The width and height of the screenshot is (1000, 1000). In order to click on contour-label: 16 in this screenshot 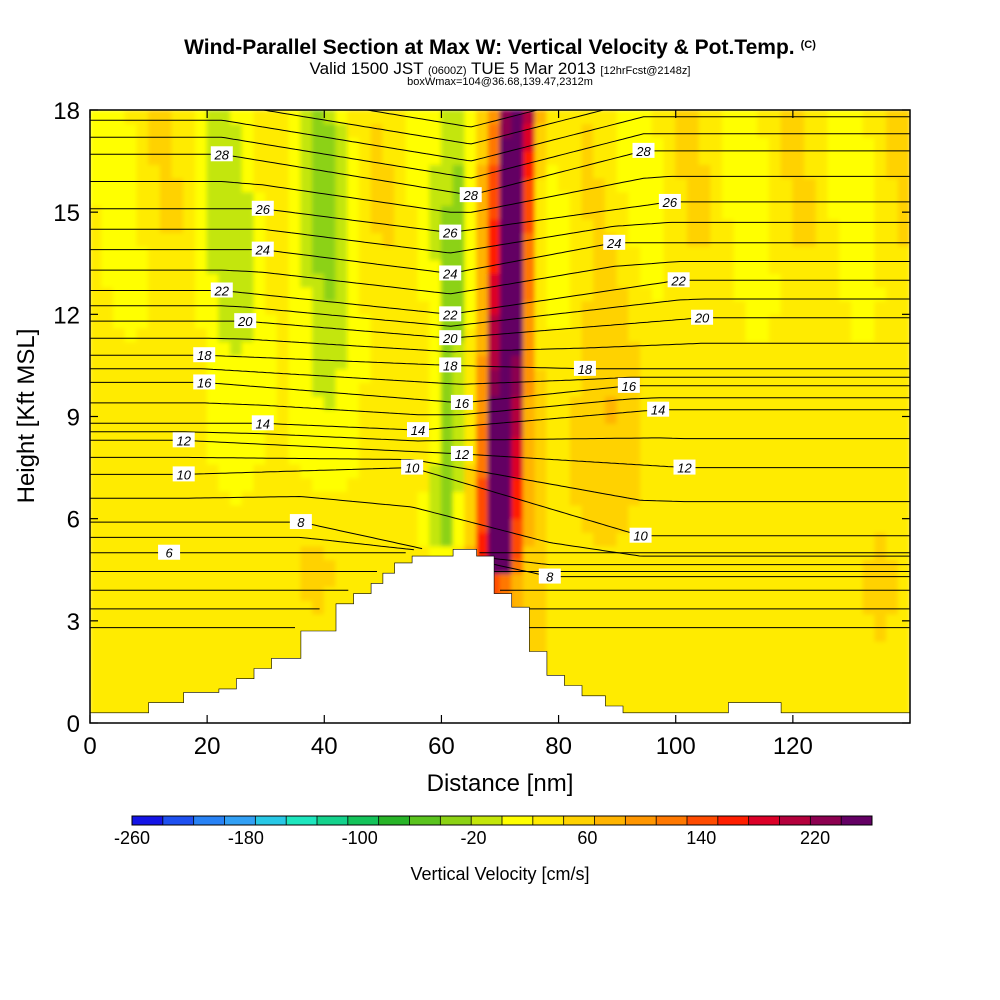, I will do `click(628, 385)`.